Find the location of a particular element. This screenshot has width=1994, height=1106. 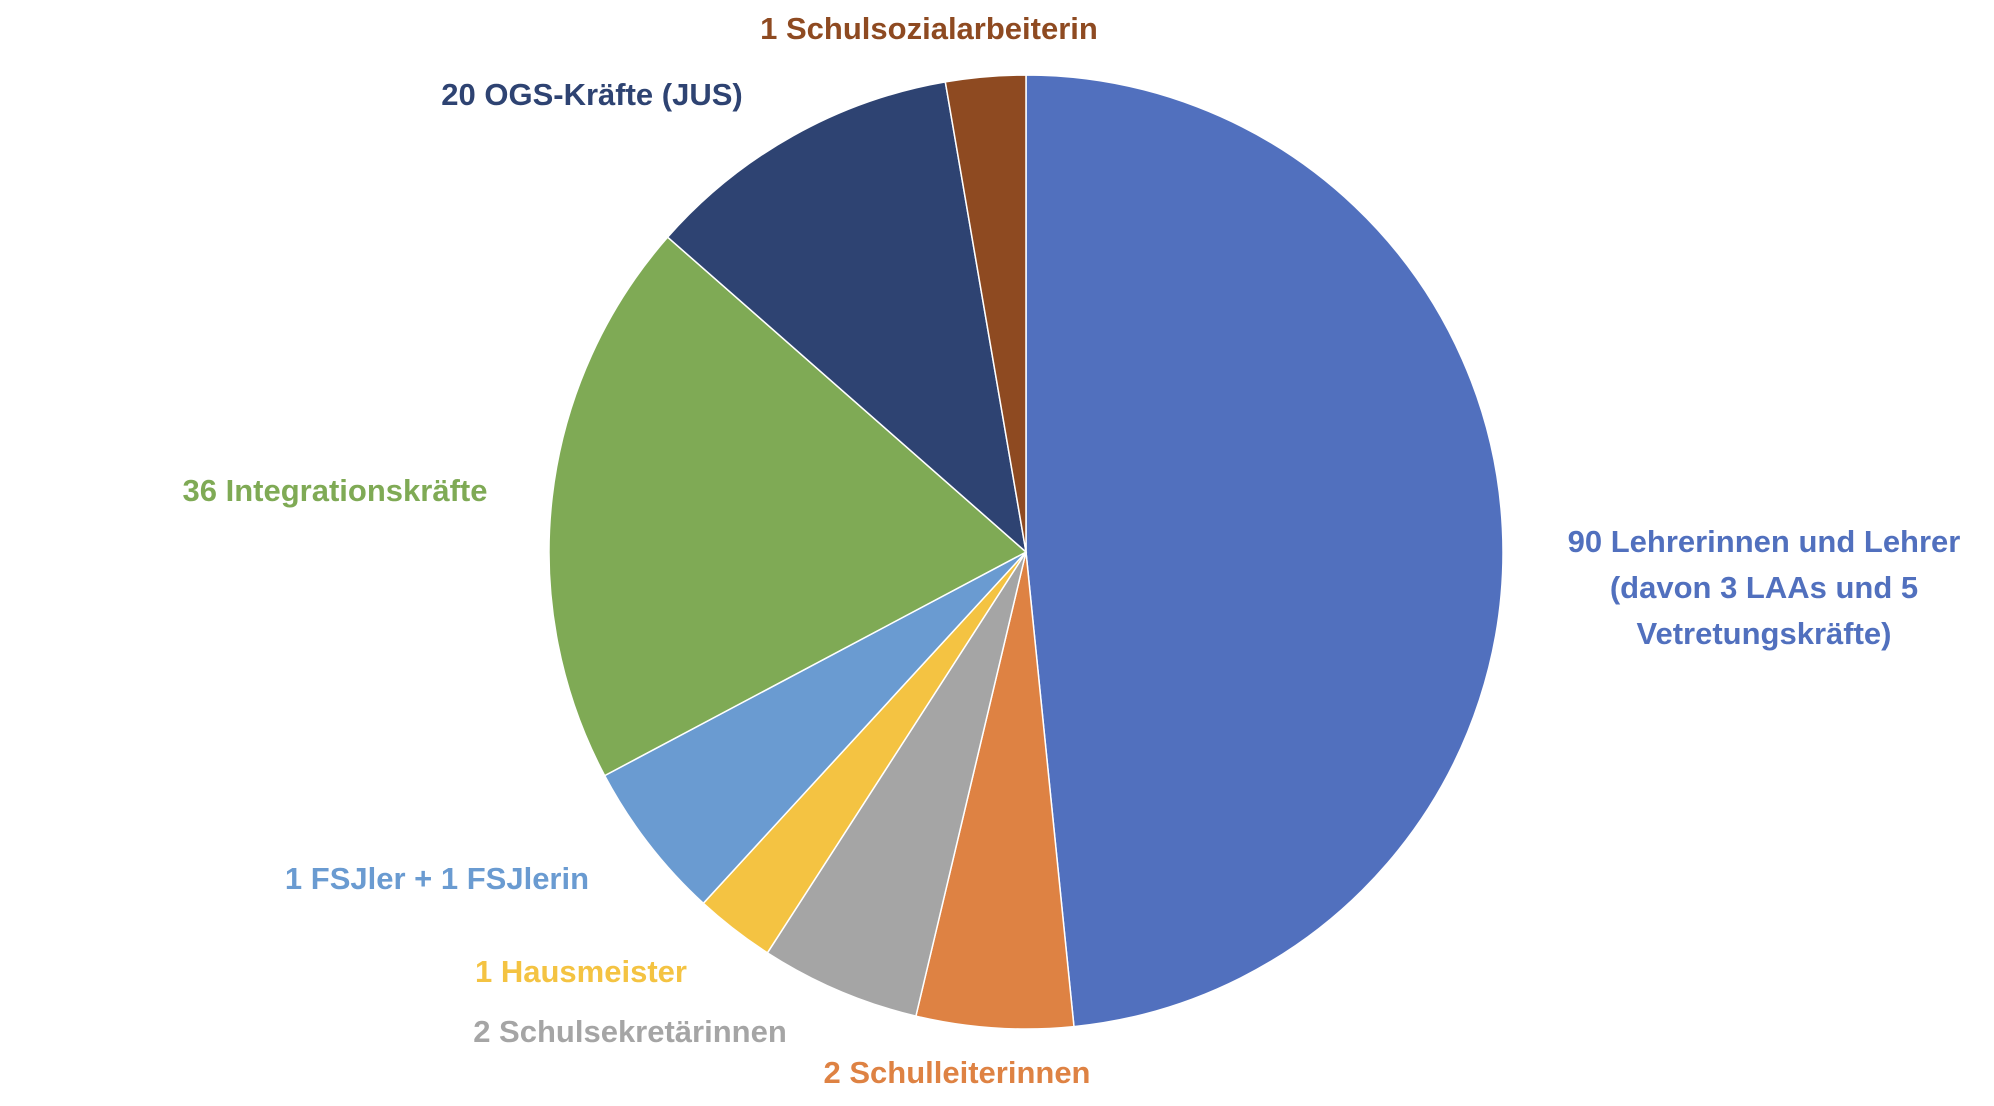

slice-label: 1 Schulsozialarbeiterin is located at coordinates (929, 28).